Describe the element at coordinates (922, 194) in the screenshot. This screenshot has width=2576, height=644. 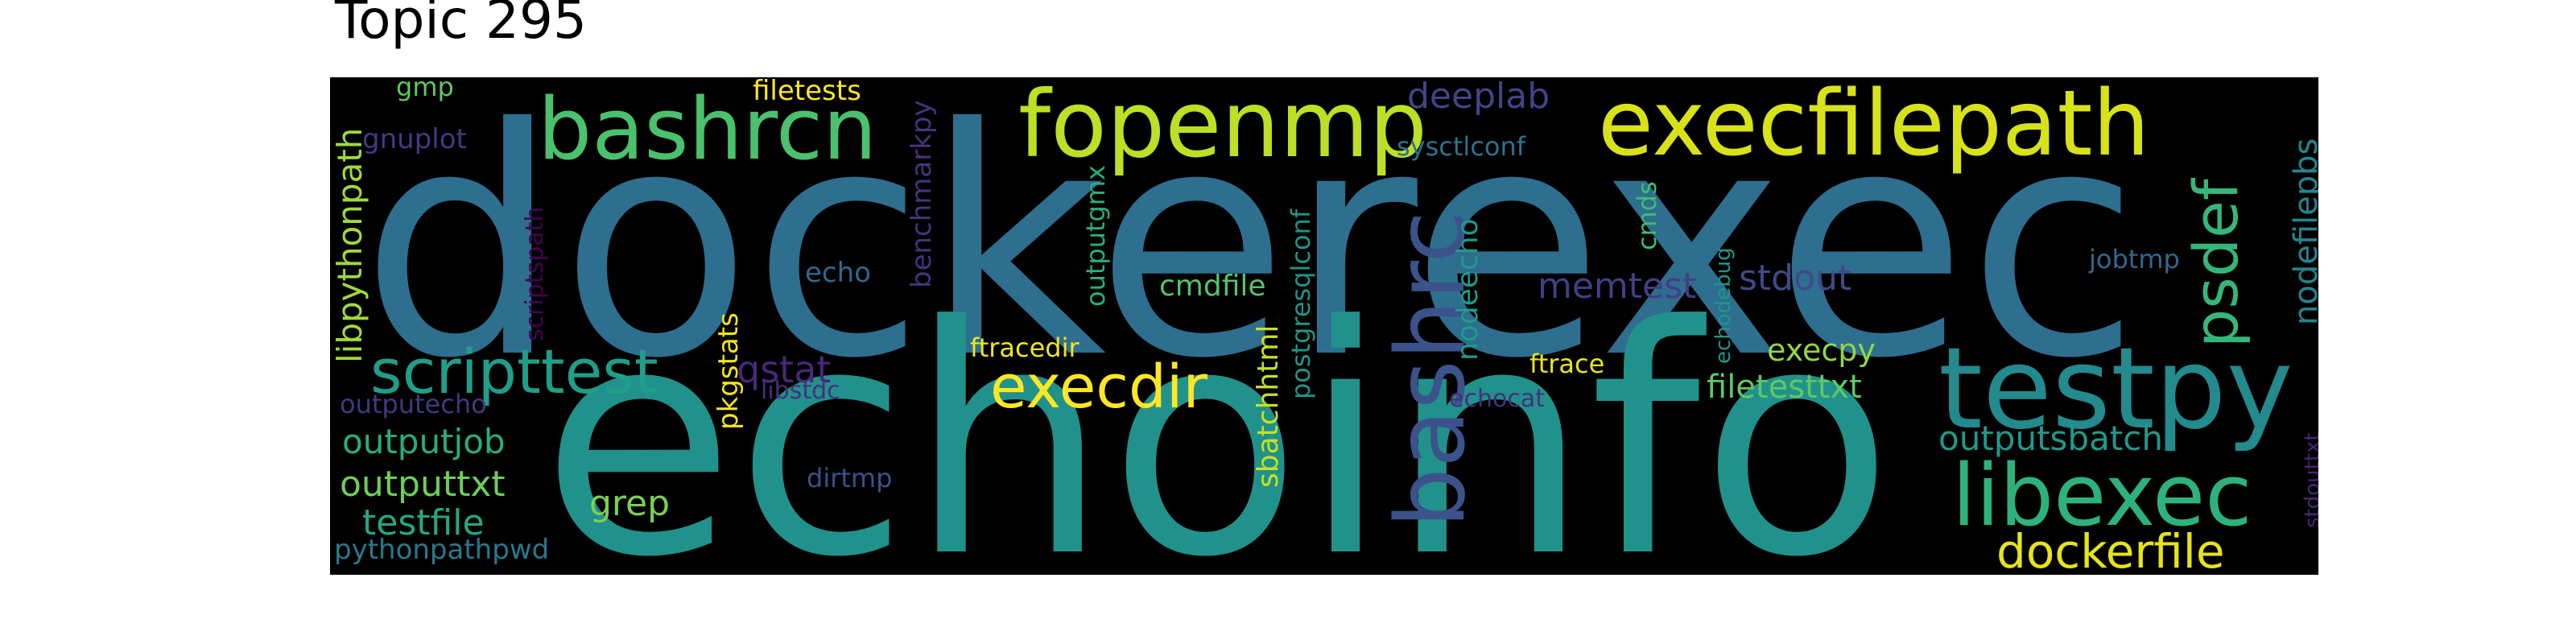
I see `word-benchmarkpy: benchmarkpy` at that location.